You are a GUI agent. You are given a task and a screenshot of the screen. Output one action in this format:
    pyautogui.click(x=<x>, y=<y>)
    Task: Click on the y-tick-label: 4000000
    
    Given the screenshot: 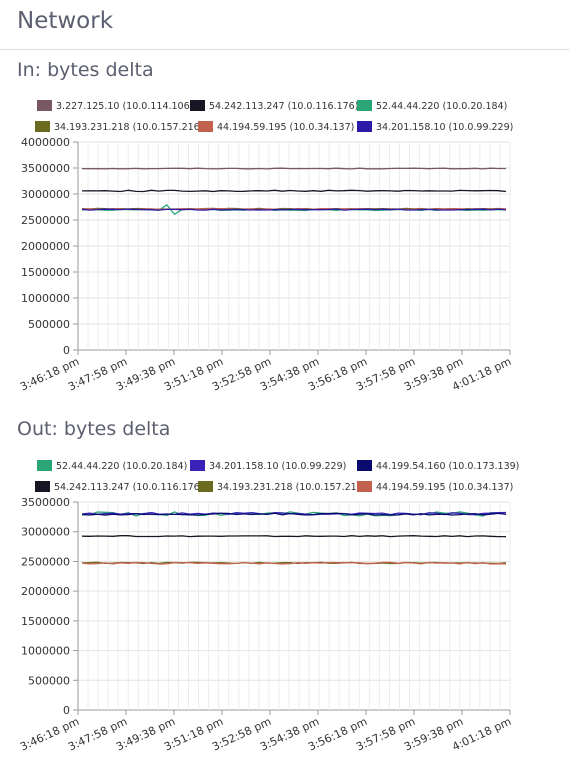 What is the action you would take?
    pyautogui.click(x=45, y=142)
    